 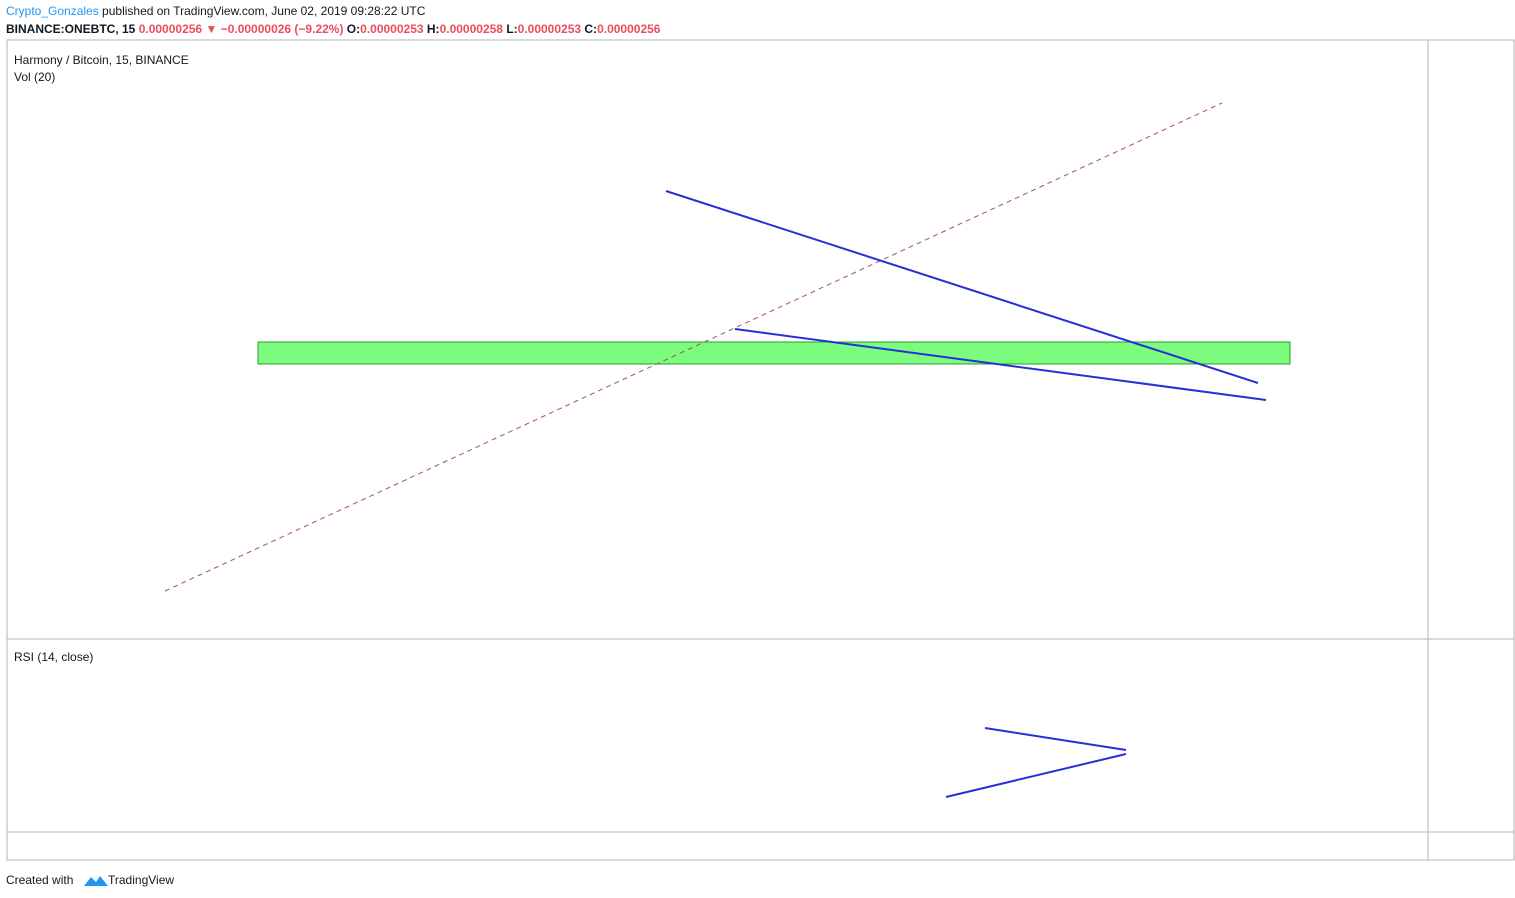 I want to click on rsi-trend-lower, so click(x=1036, y=775).